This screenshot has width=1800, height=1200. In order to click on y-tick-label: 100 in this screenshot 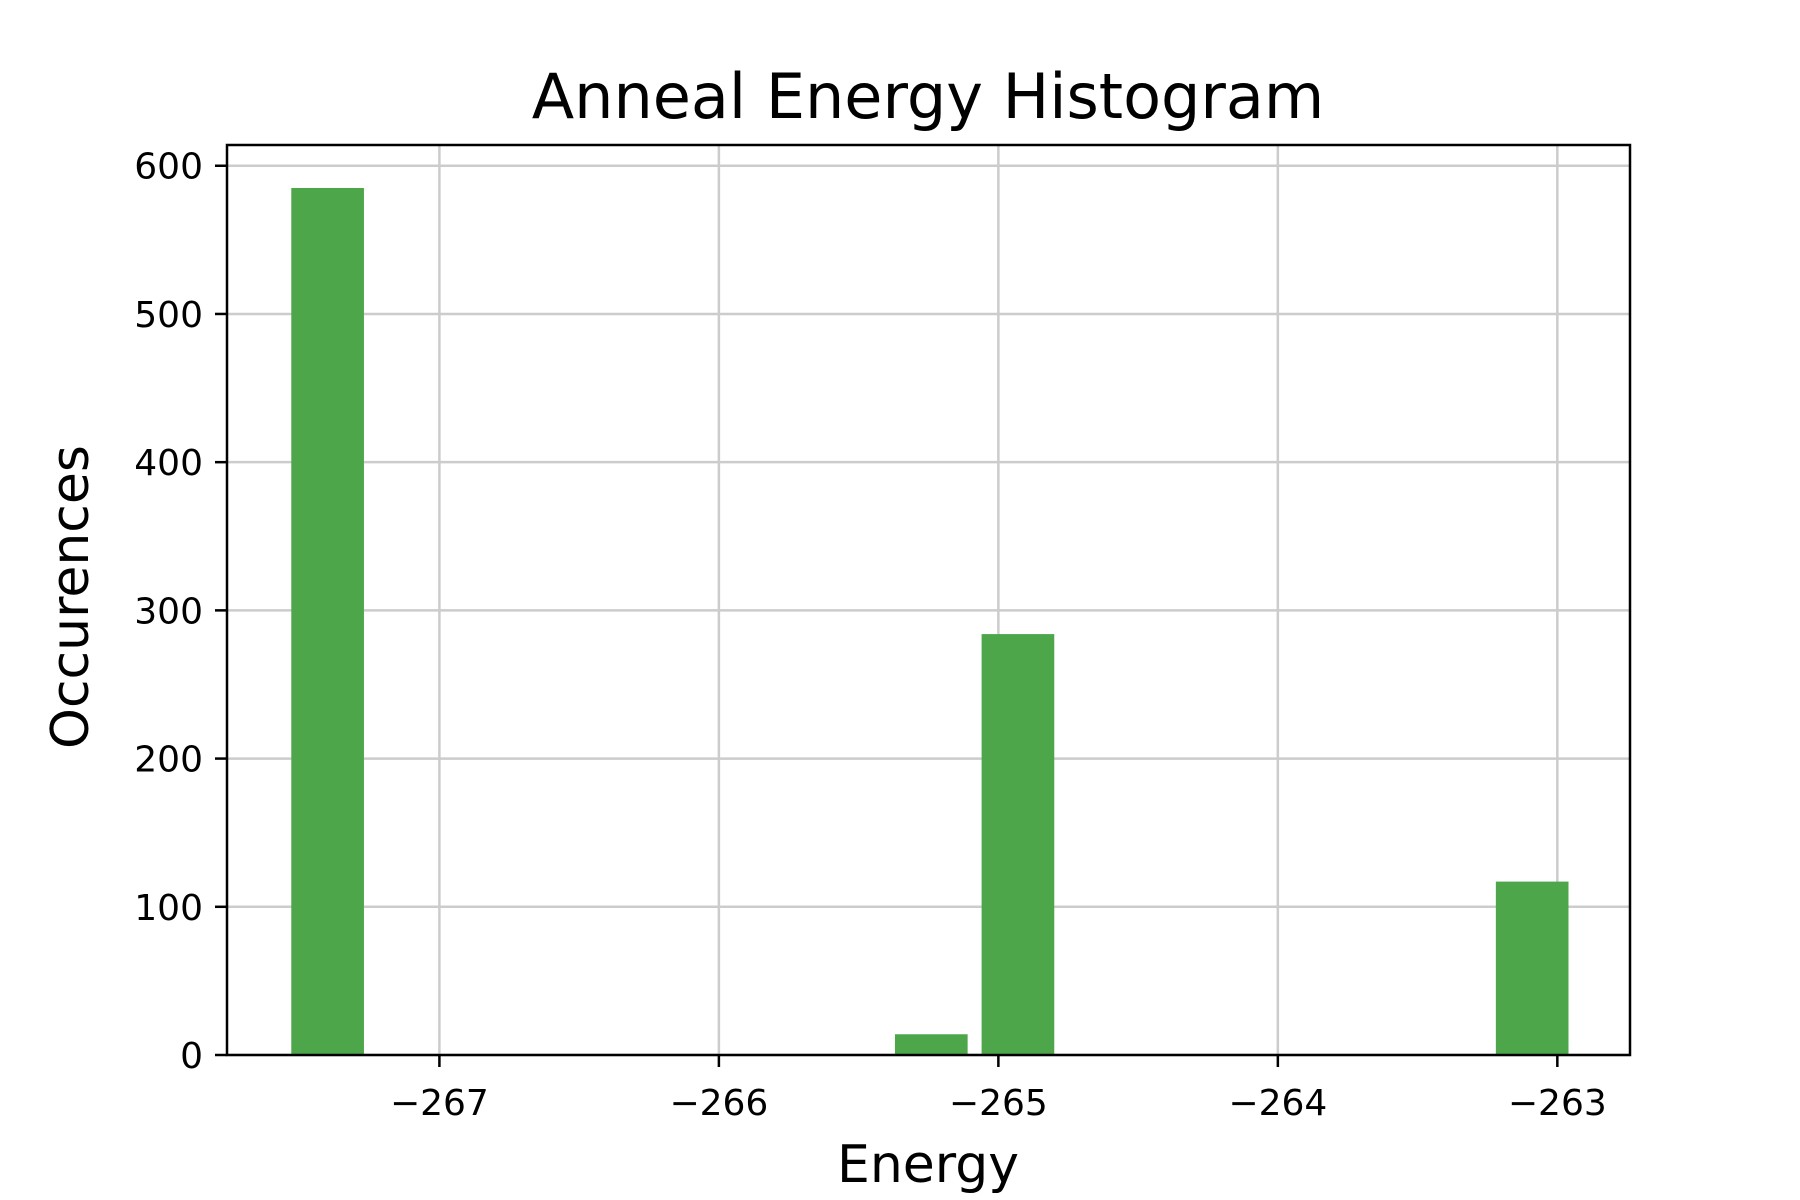, I will do `click(168, 908)`.